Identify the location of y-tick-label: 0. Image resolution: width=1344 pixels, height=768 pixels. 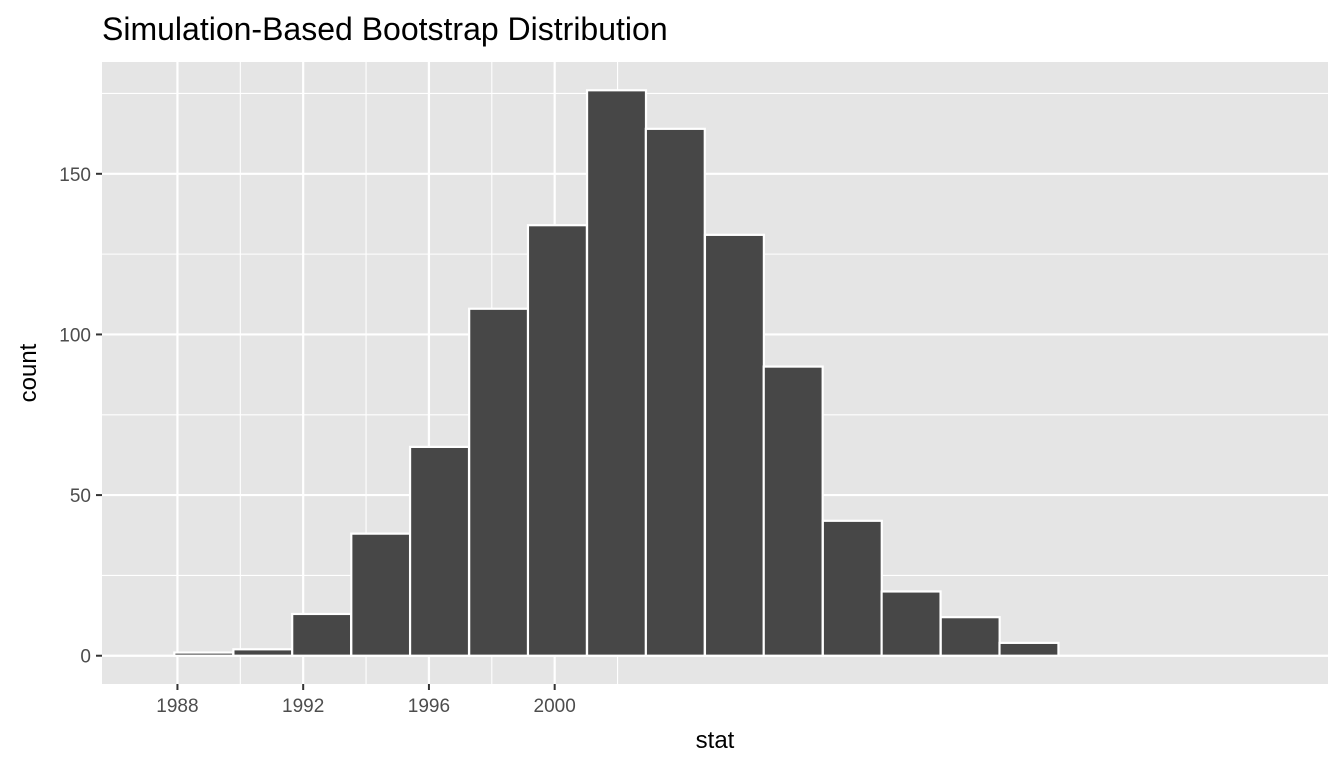
(85, 657).